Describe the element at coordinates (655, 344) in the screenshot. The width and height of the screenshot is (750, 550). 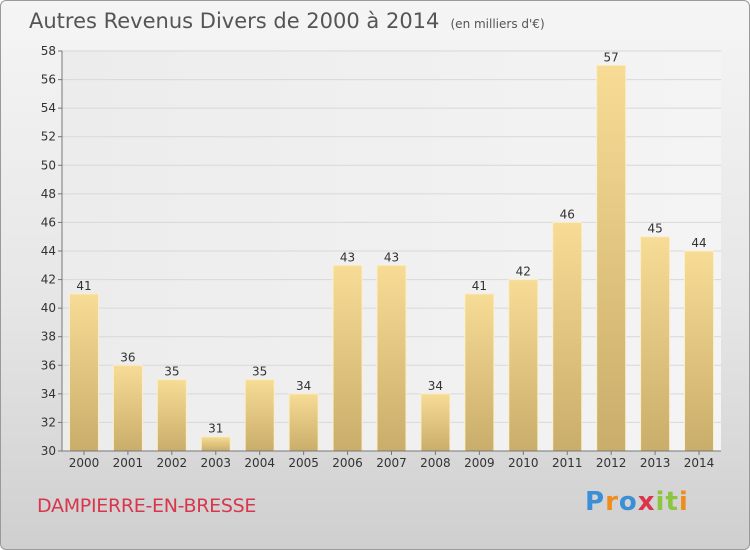
I see `bar-2013` at that location.